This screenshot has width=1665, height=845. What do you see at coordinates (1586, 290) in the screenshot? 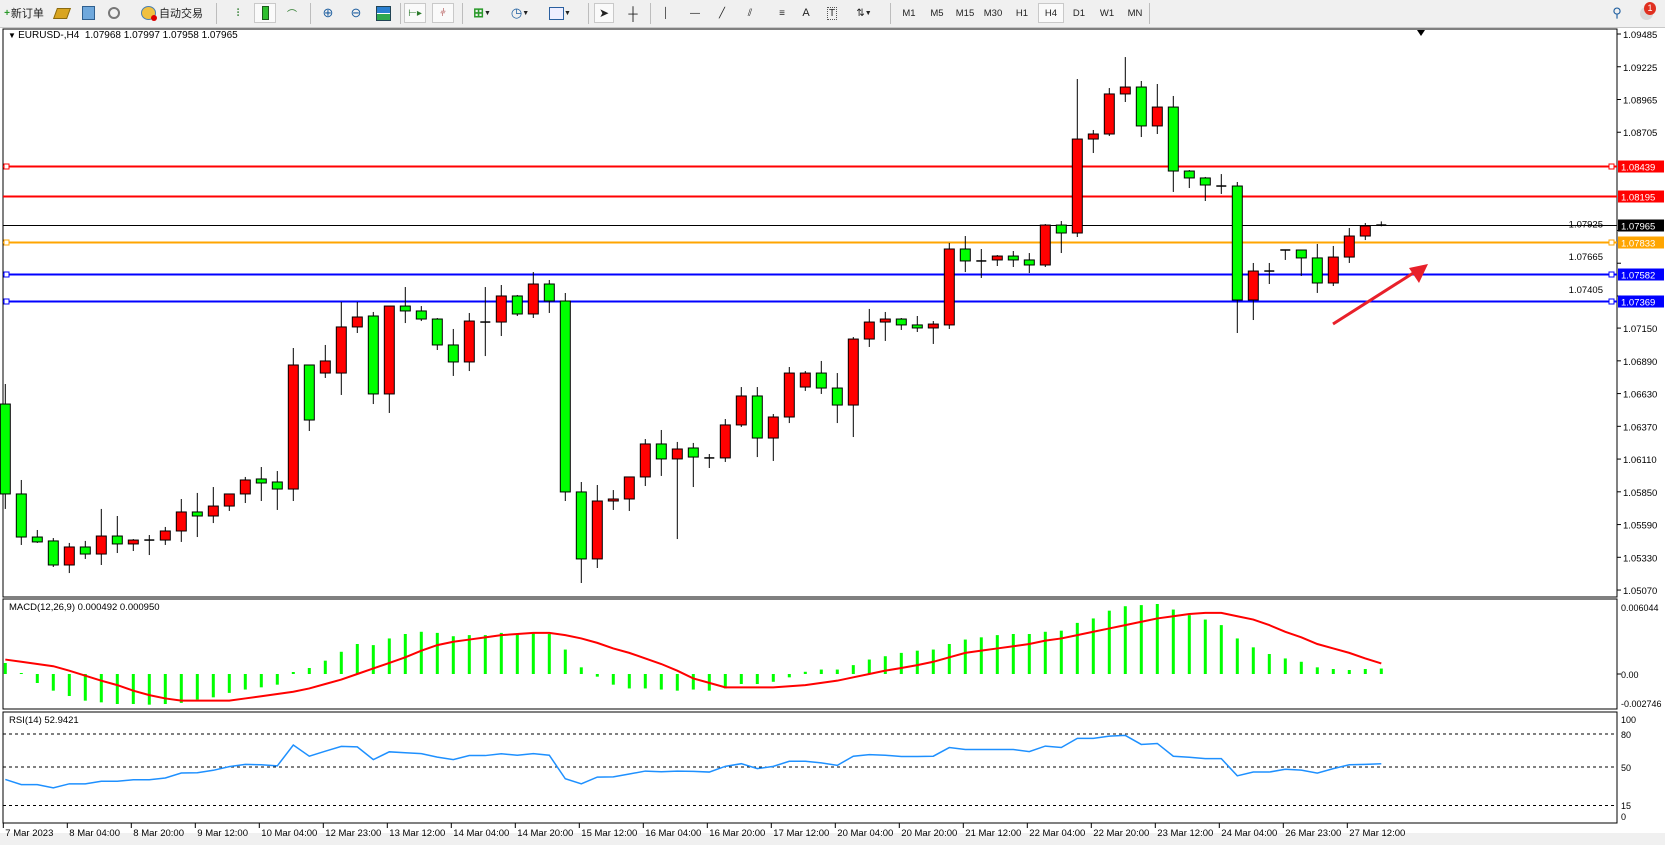
I see `price-tick-label: 1.07405` at bounding box center [1586, 290].